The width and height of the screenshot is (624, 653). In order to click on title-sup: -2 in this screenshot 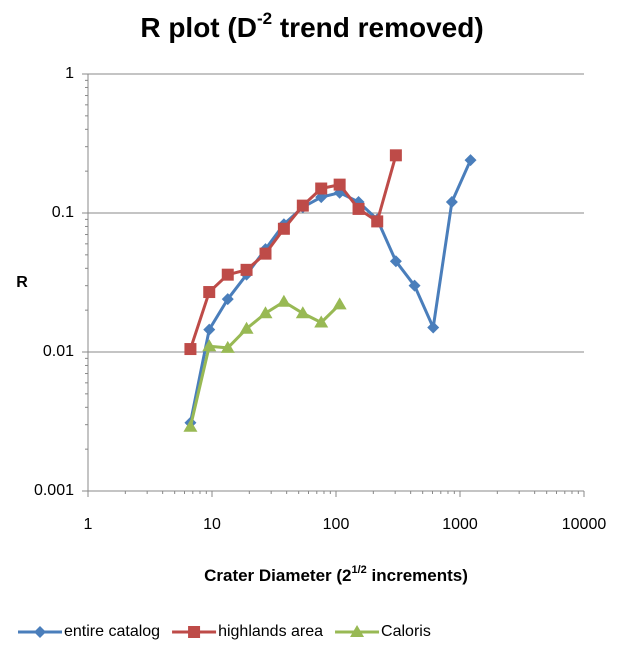, I will do `click(264, 18)`.